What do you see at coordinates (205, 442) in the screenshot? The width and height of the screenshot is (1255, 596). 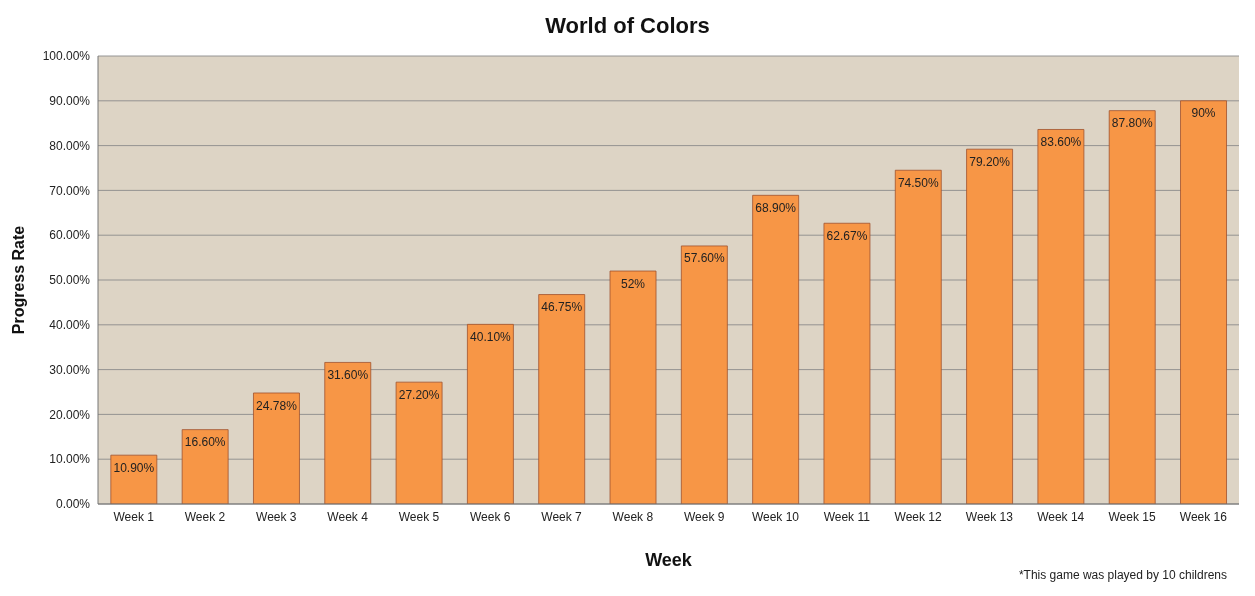 I see `data-label: 16.60%` at bounding box center [205, 442].